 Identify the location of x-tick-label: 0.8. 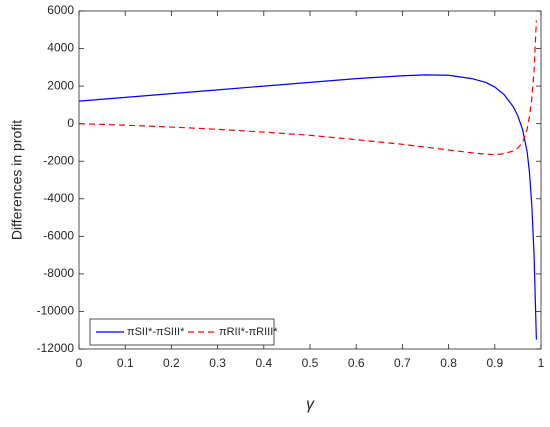
(448, 363).